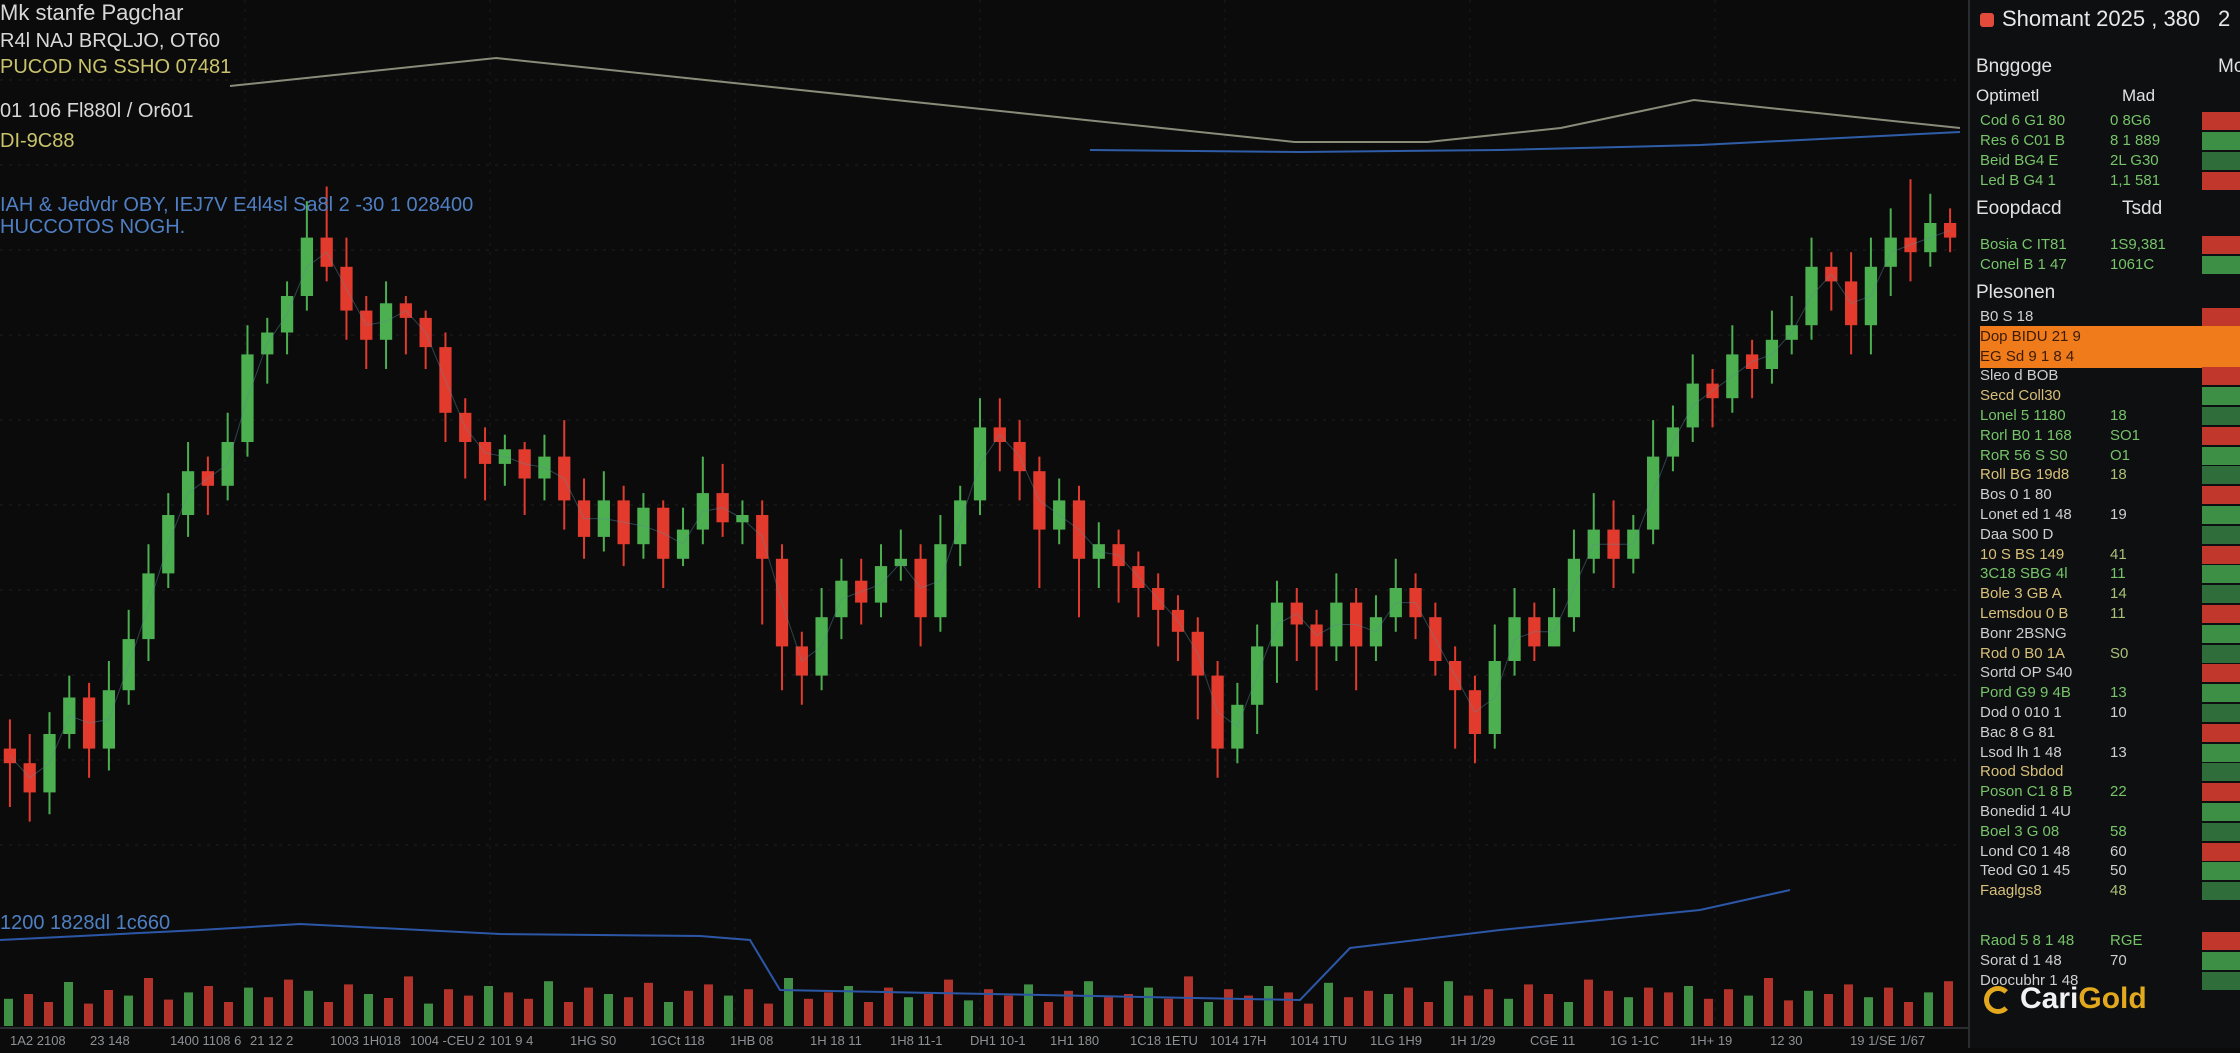  What do you see at coordinates (2110, 376) in the screenshot?
I see `panel-row: Sleo d BOB` at bounding box center [2110, 376].